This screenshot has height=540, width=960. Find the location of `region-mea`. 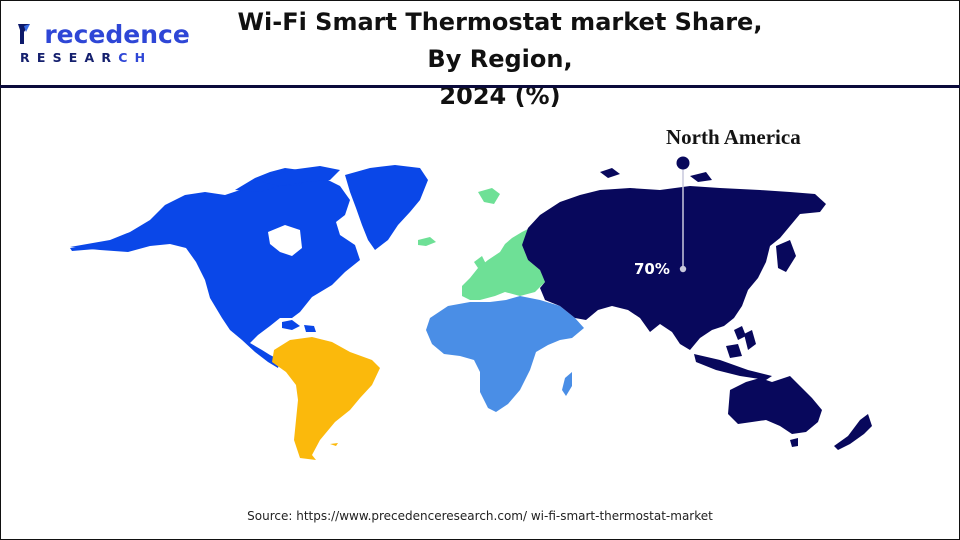

region-mea is located at coordinates (505, 354).